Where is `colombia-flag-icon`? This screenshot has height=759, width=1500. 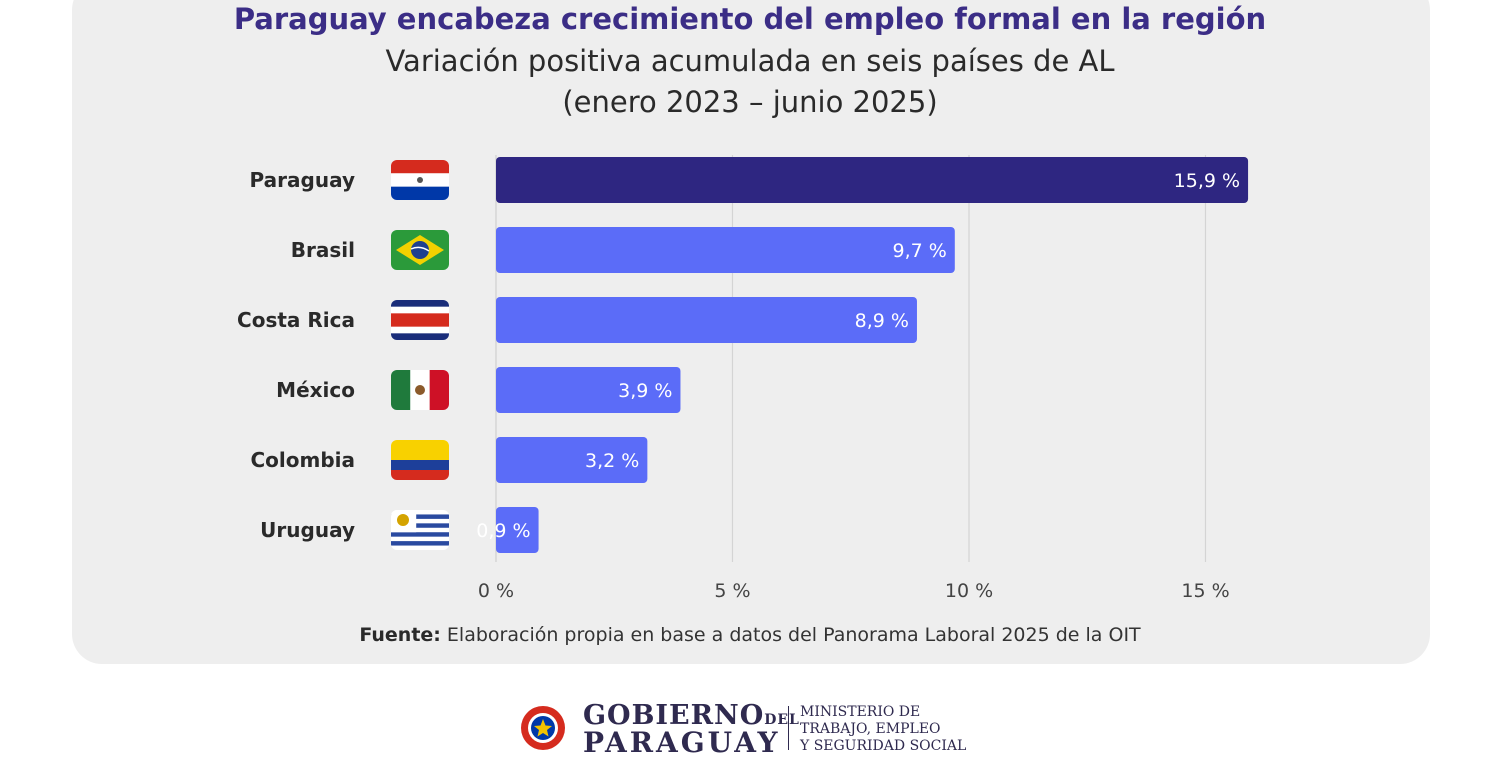
colombia-flag-icon is located at coordinates (420, 460).